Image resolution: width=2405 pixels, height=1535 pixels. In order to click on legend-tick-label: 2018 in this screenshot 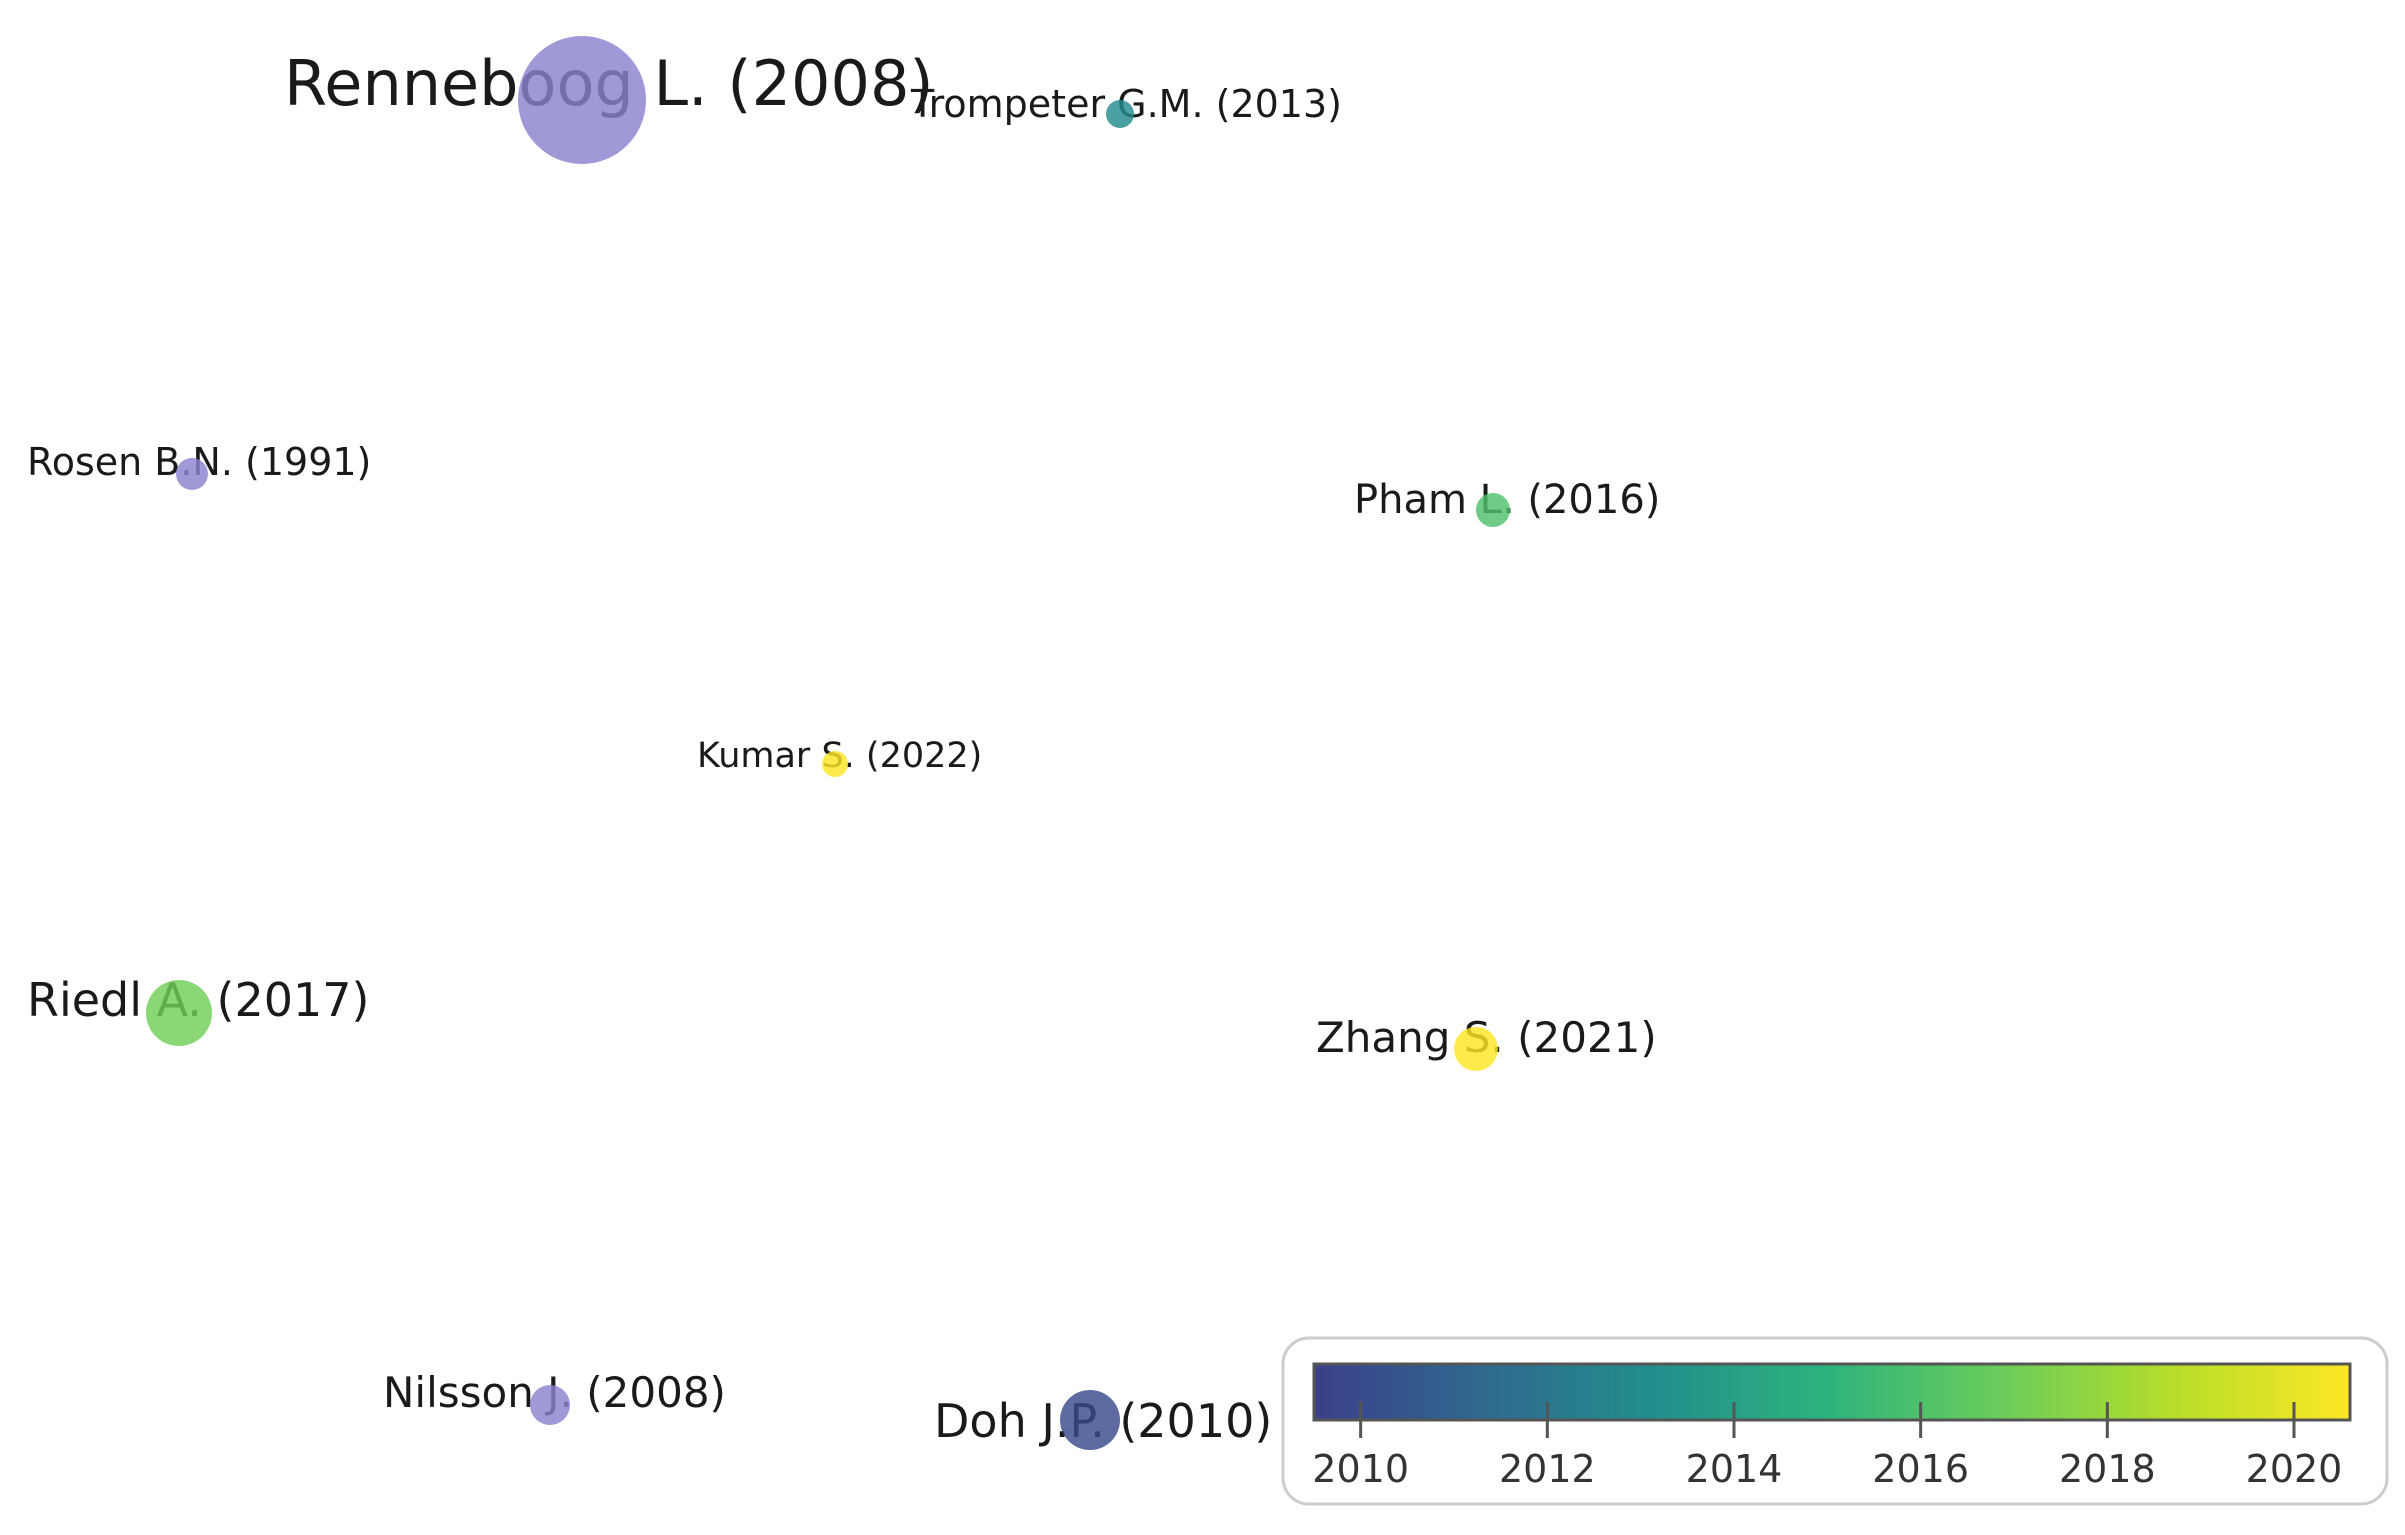, I will do `click(2107, 1469)`.